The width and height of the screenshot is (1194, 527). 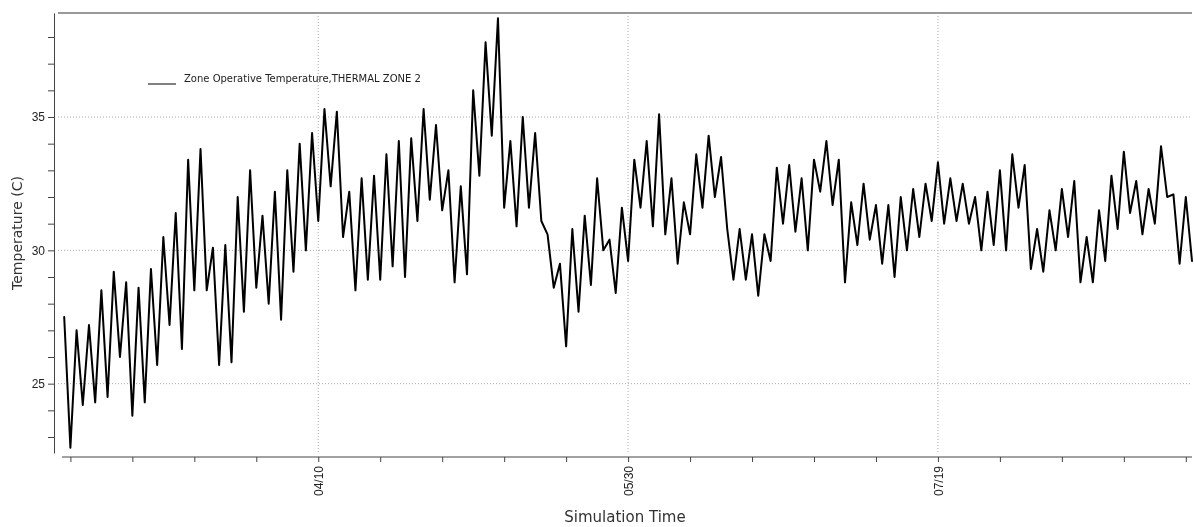 I want to click on legend-label: Zone Operative Temperature,THERMAL ZONE 2, so click(x=302, y=78).